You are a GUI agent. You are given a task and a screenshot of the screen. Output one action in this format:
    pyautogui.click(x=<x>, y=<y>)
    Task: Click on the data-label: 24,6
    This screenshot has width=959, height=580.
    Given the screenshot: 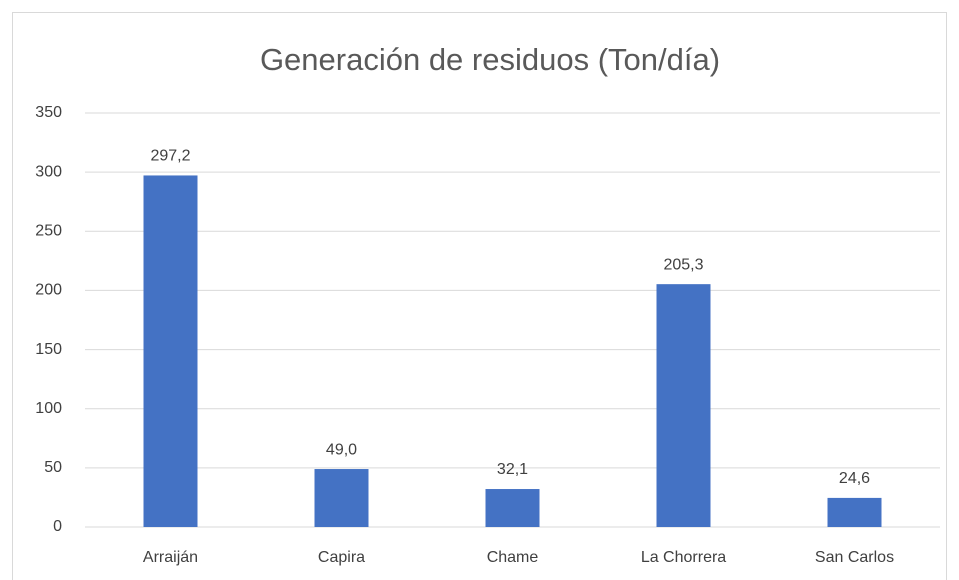 What is the action you would take?
    pyautogui.click(x=854, y=478)
    